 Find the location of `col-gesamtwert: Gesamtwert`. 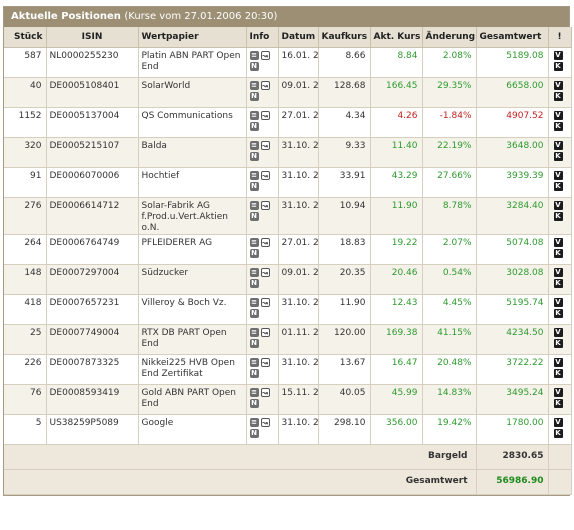

col-gesamtwert: Gesamtwert is located at coordinates (512, 37).